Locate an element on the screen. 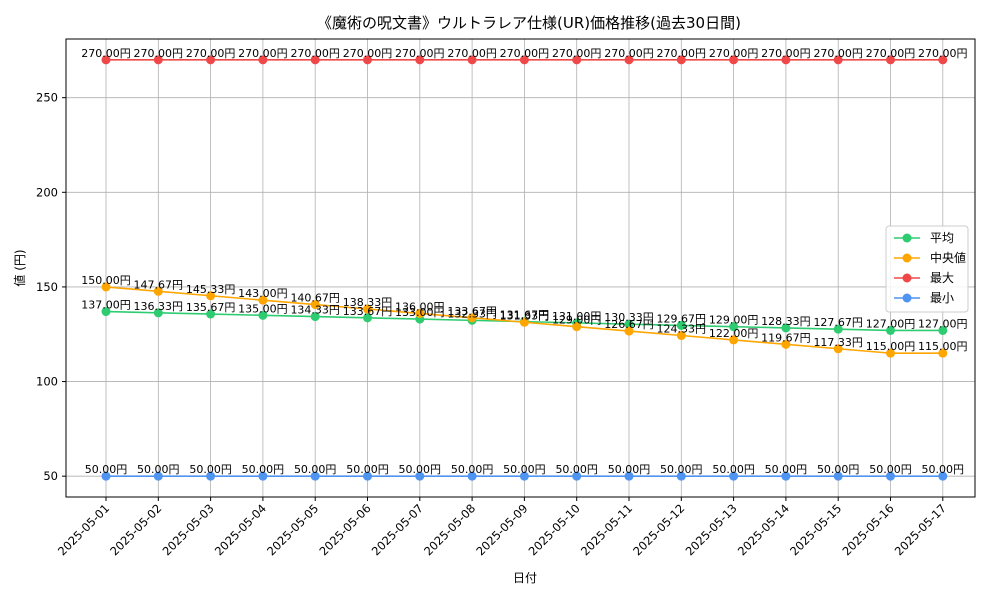 Image resolution: width=1000 pixels, height=600 pixels. x-tick-label: 2025-05-14 is located at coordinates (763, 529).